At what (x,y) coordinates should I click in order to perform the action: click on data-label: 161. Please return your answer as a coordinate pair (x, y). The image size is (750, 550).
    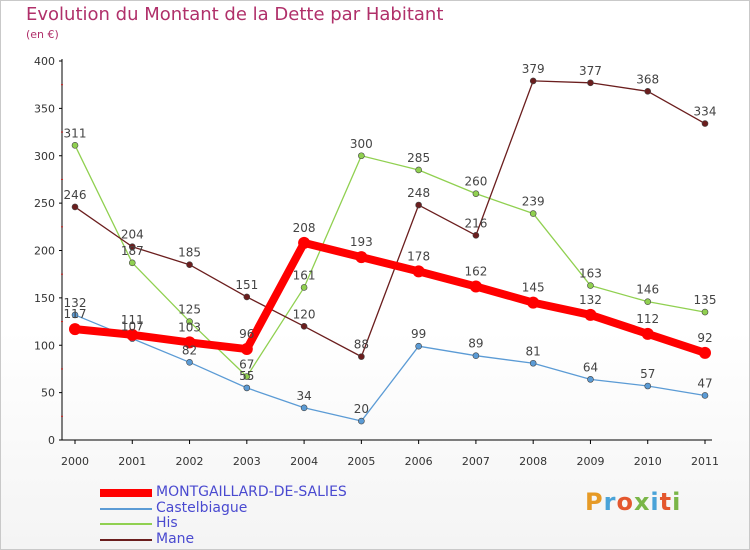
    Looking at the image, I should click on (304, 275).